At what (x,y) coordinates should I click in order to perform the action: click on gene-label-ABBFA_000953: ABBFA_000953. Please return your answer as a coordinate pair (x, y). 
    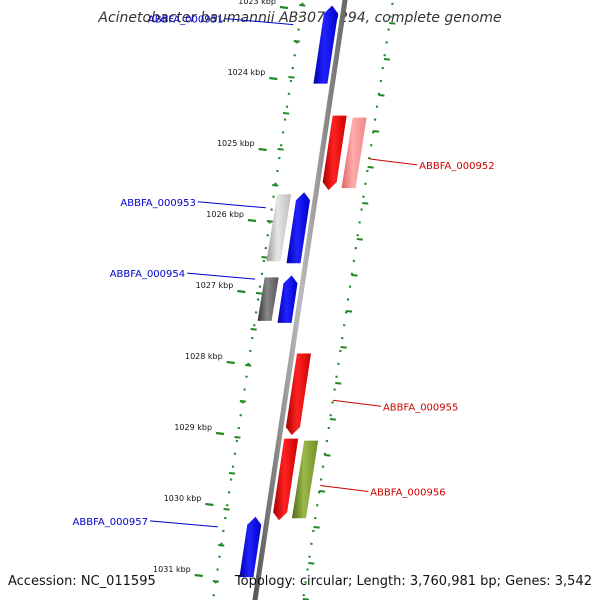
    Looking at the image, I should click on (157, 203).